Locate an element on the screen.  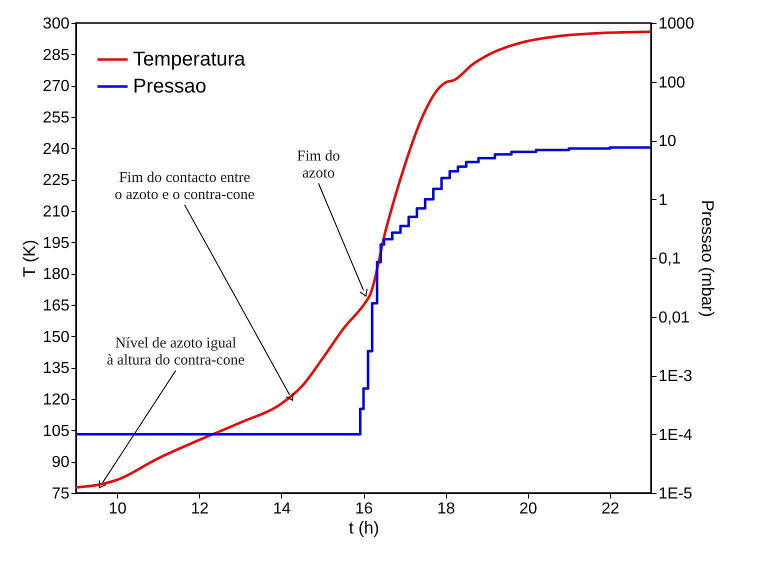
y-tick-label: 300 is located at coordinates (56, 24).